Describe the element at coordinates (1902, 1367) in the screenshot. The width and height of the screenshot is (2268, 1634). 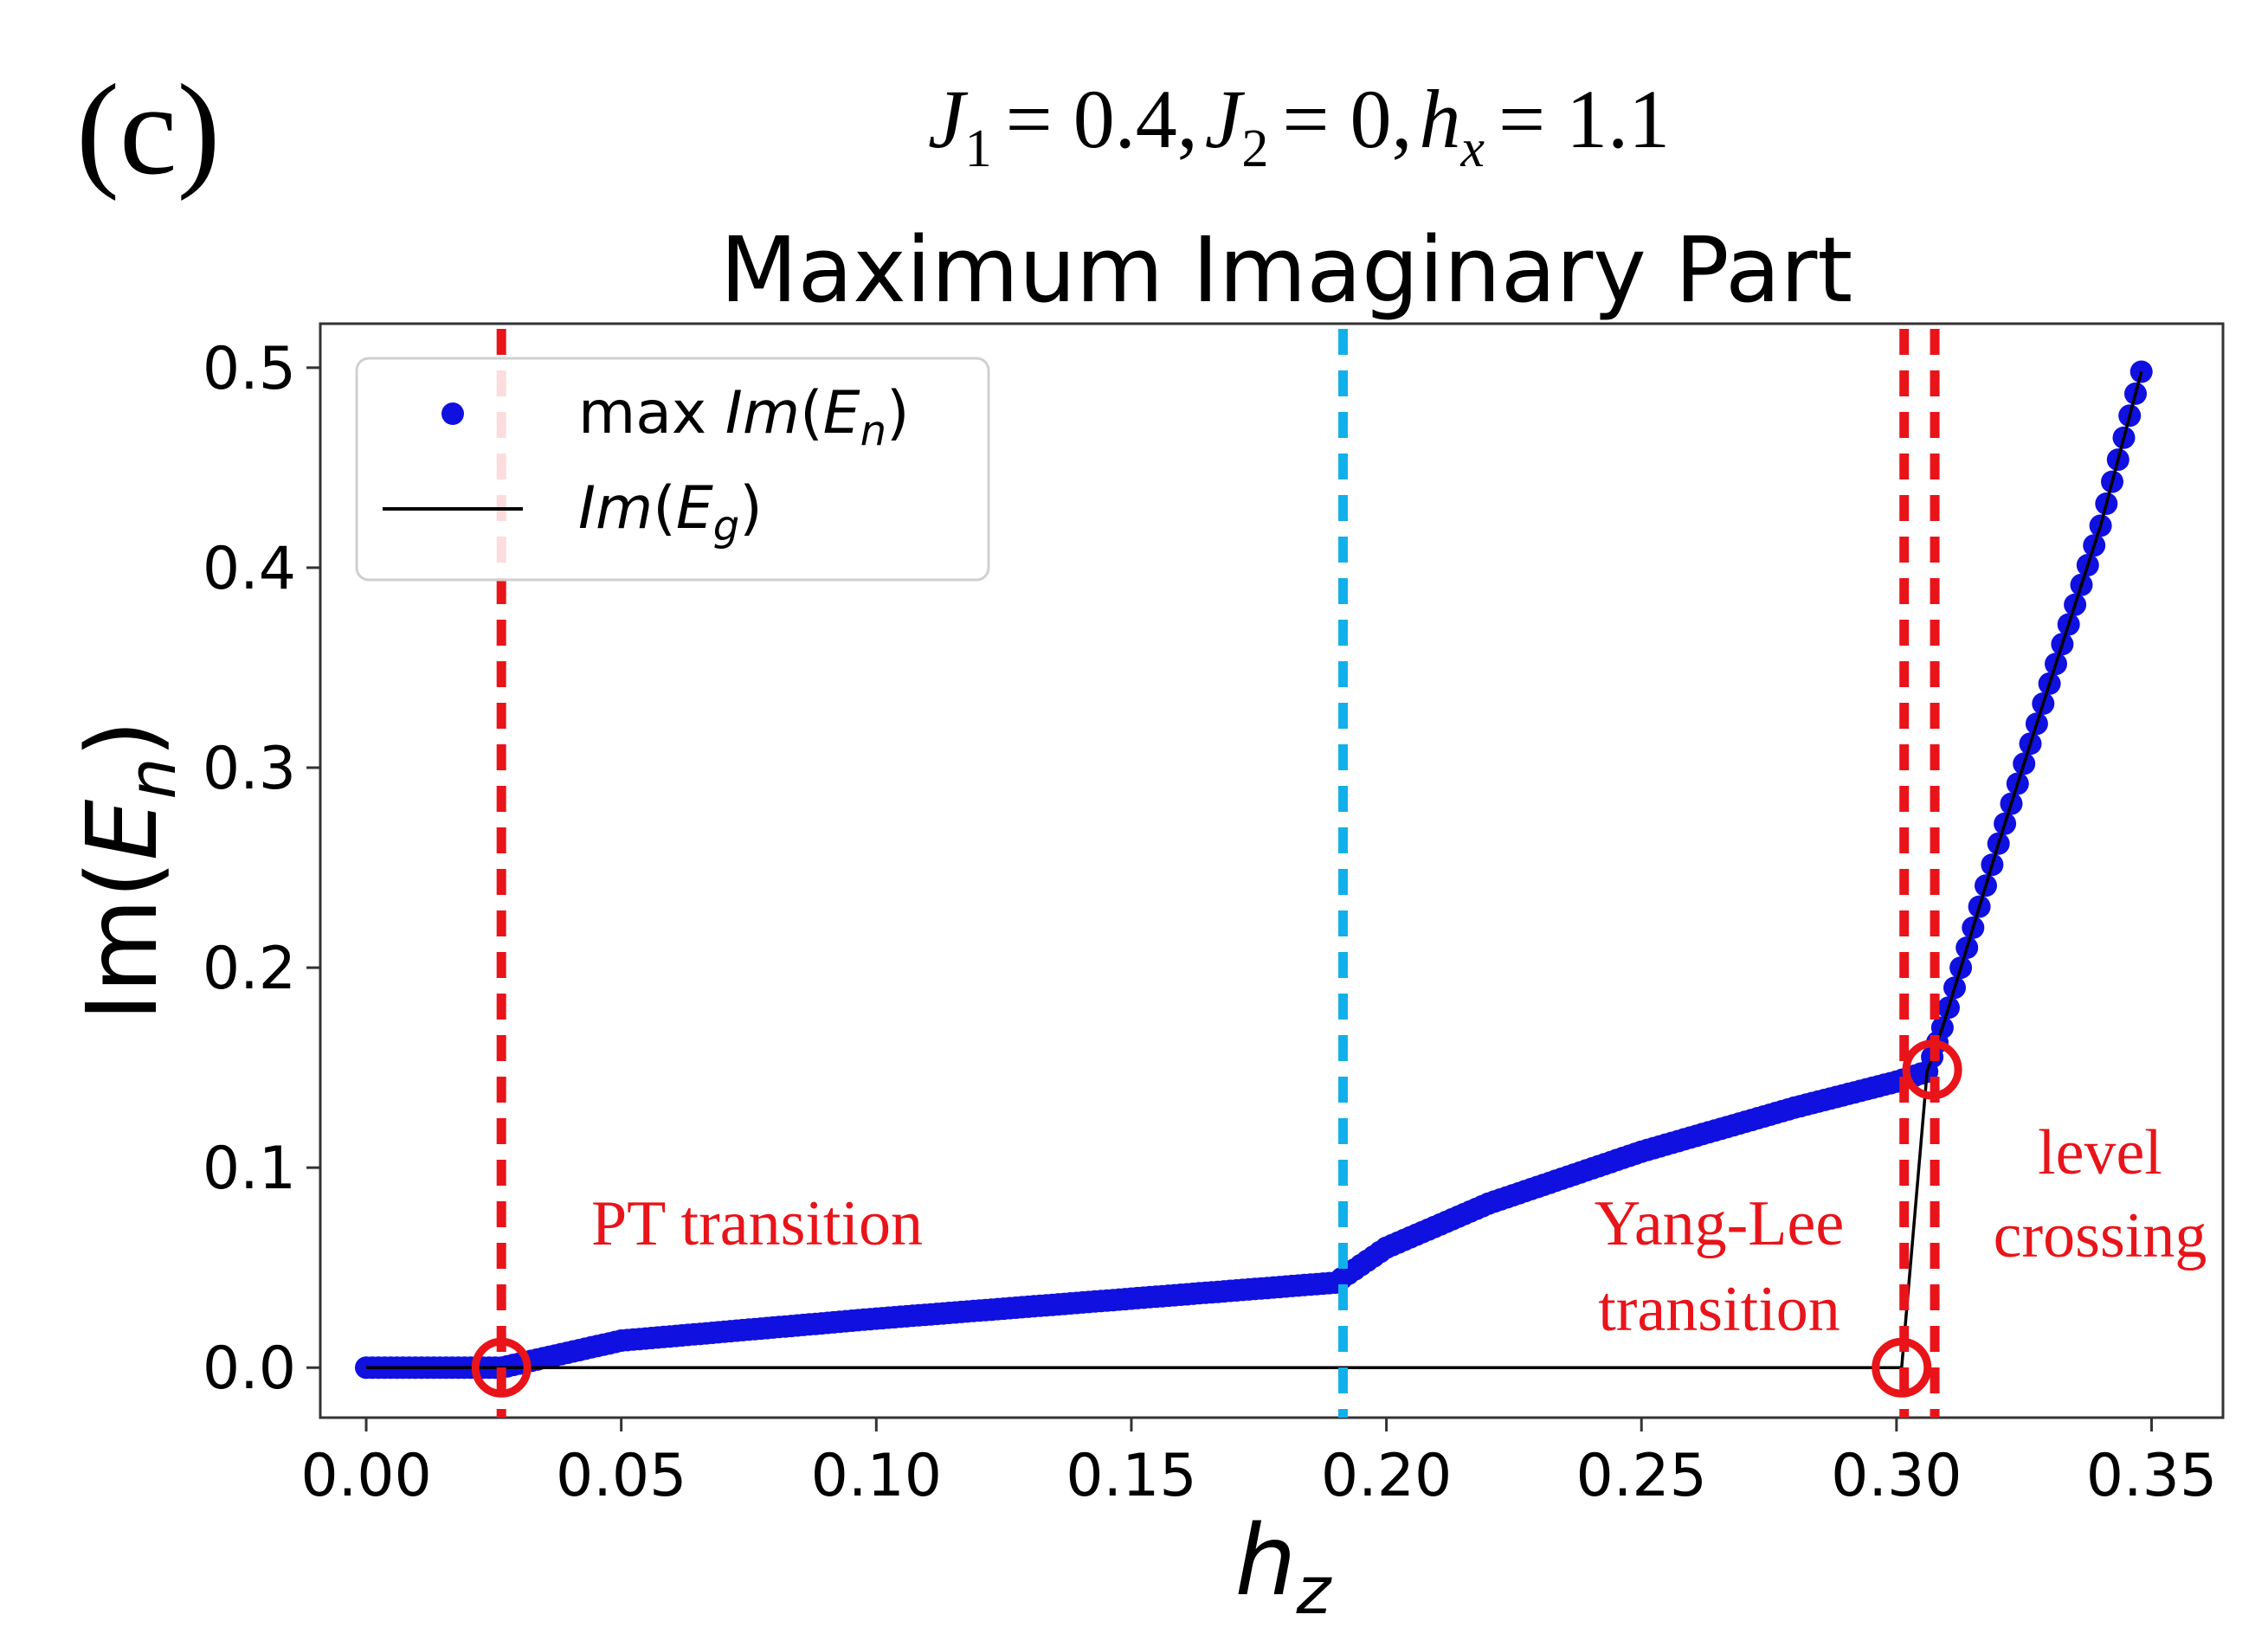
I see `yang-lee-marker` at that location.